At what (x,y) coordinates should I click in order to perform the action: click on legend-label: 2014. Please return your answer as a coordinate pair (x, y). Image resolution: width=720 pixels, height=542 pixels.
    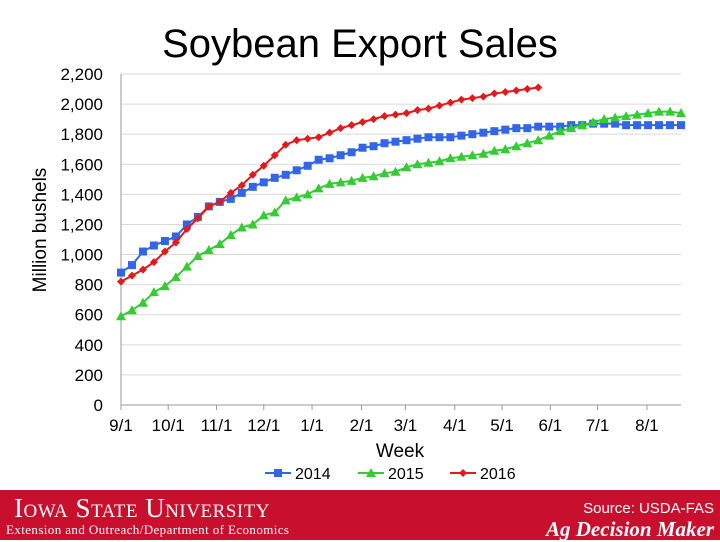
    Looking at the image, I should click on (313, 474).